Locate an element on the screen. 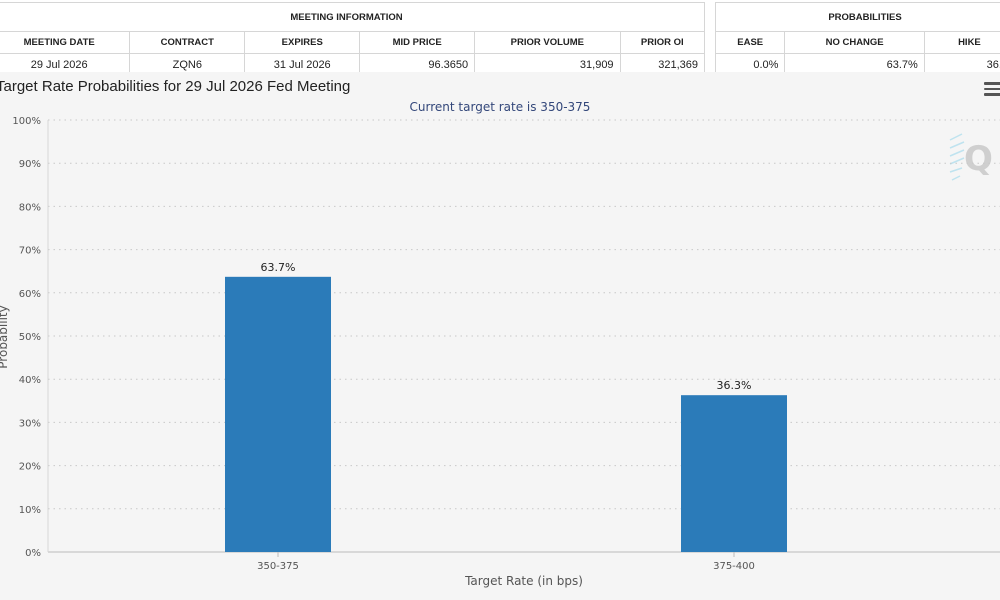  chart-subtitle: Current target rate is 350-375 is located at coordinates (500, 107).